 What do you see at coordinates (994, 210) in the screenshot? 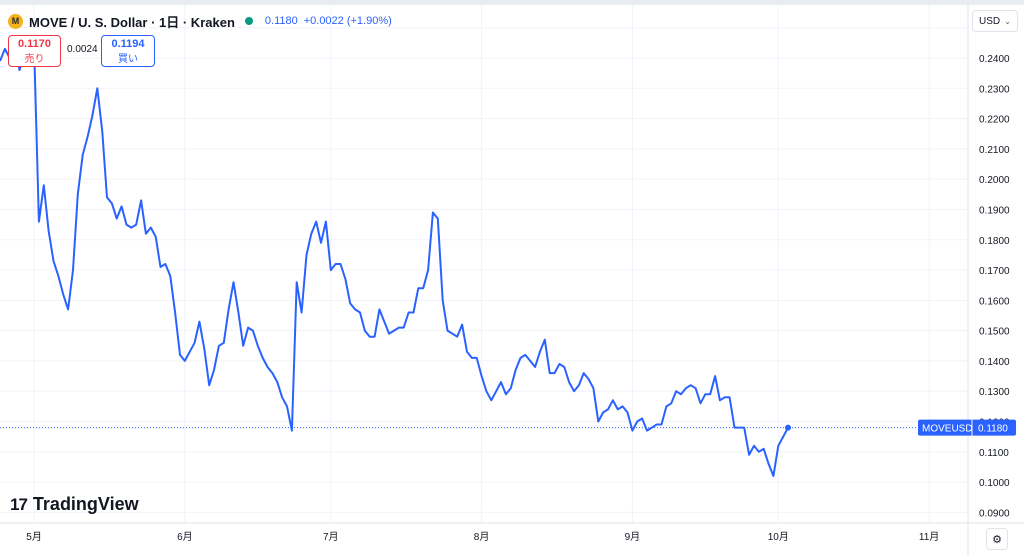
I see `y-tick-label: 0.1900` at bounding box center [994, 210].